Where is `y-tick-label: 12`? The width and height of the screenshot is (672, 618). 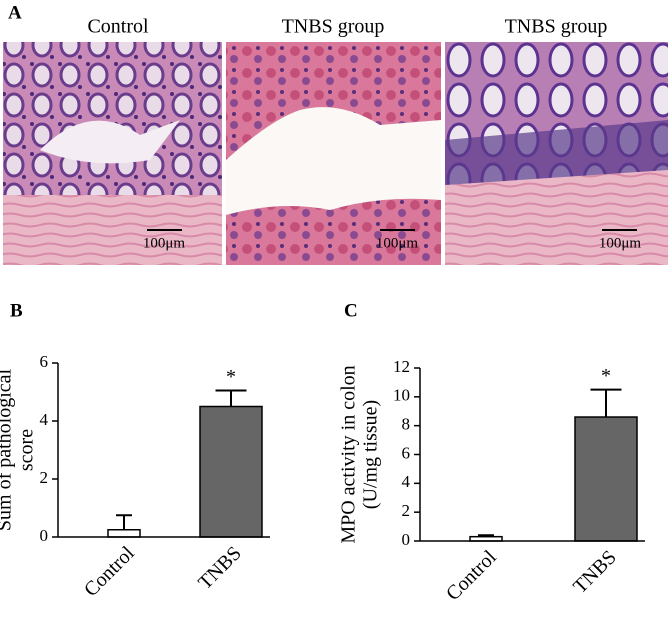 y-tick-label: 12 is located at coordinates (401, 366).